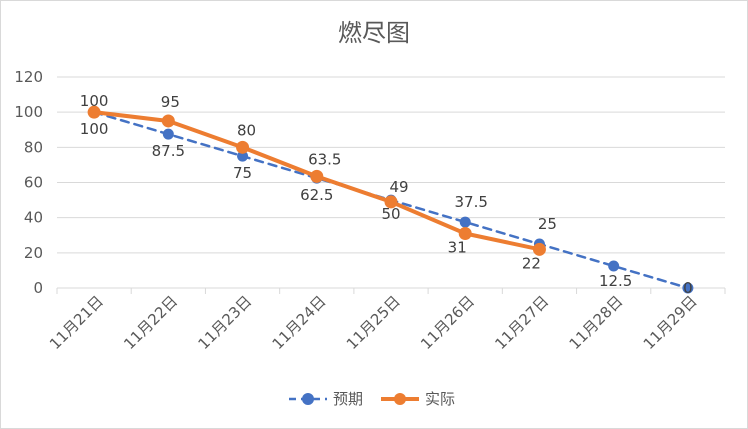 The image size is (748, 429). What do you see at coordinates (94, 129) in the screenshot?
I see `expected-data-label: 100` at bounding box center [94, 129].